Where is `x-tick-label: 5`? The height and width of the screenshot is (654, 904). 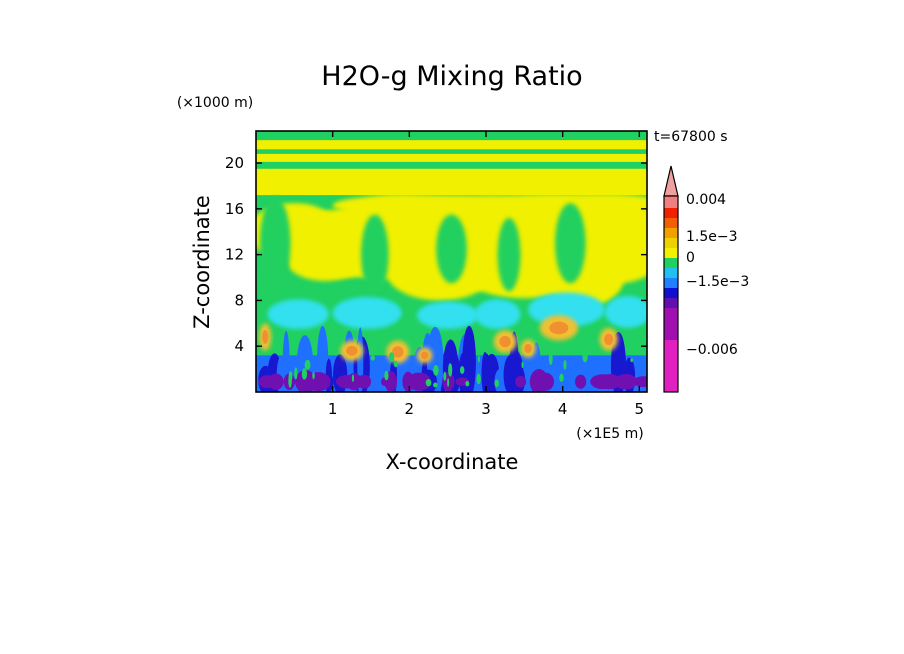 x-tick-label: 5 is located at coordinates (640, 409).